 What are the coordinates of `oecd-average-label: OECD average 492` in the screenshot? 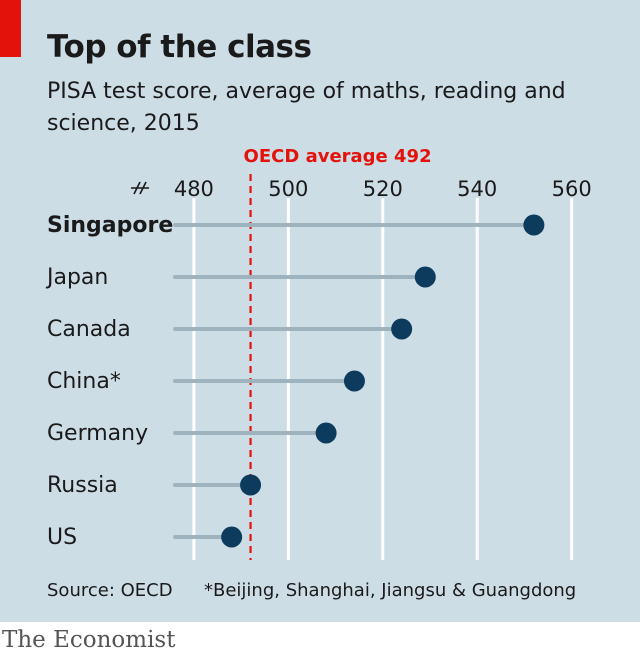 It's located at (338, 156).